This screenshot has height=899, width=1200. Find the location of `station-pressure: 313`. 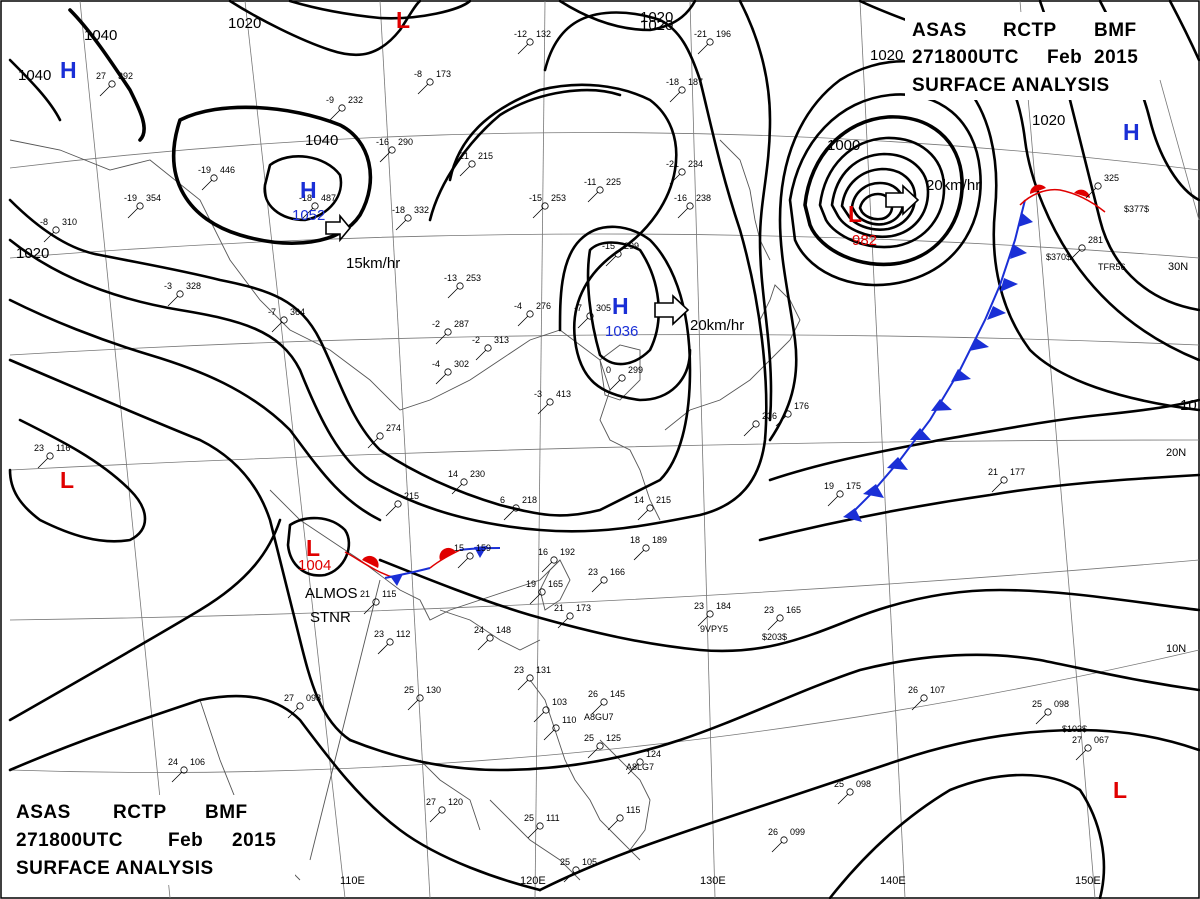

station-pressure: 313 is located at coordinates (501, 340).